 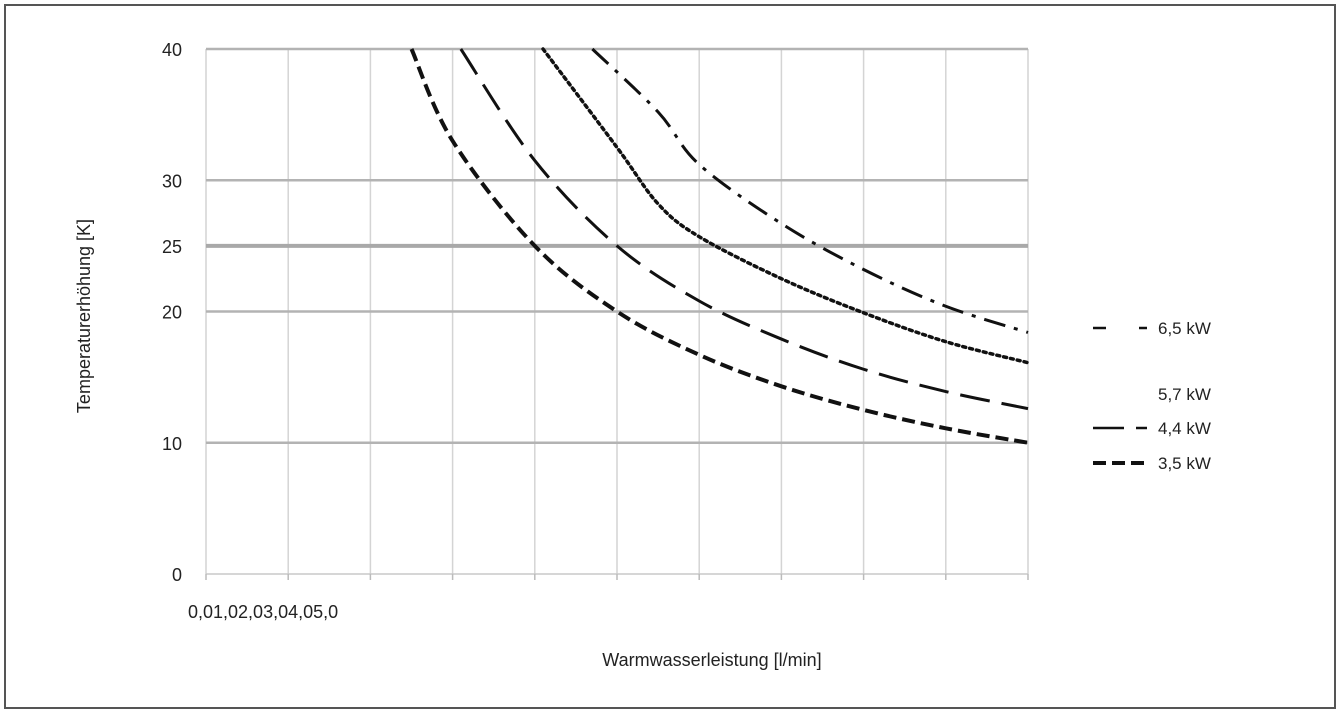 I want to click on legend-label: 5,7 kW, so click(x=1184, y=394).